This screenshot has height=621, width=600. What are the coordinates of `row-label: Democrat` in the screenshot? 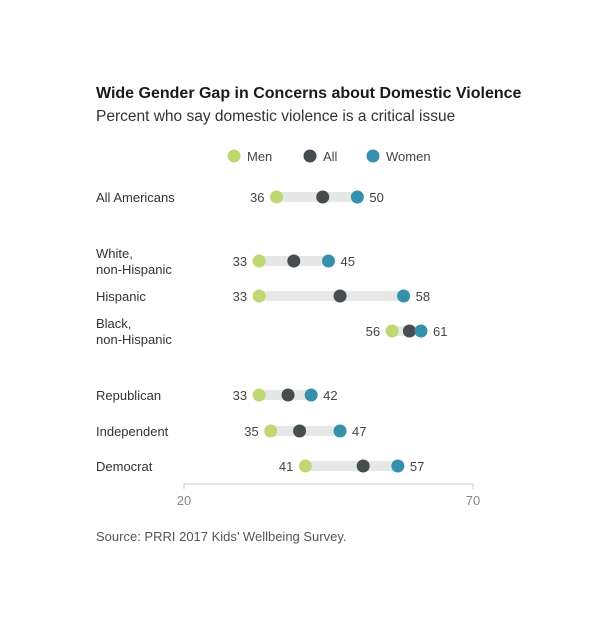 It's located at (124, 466).